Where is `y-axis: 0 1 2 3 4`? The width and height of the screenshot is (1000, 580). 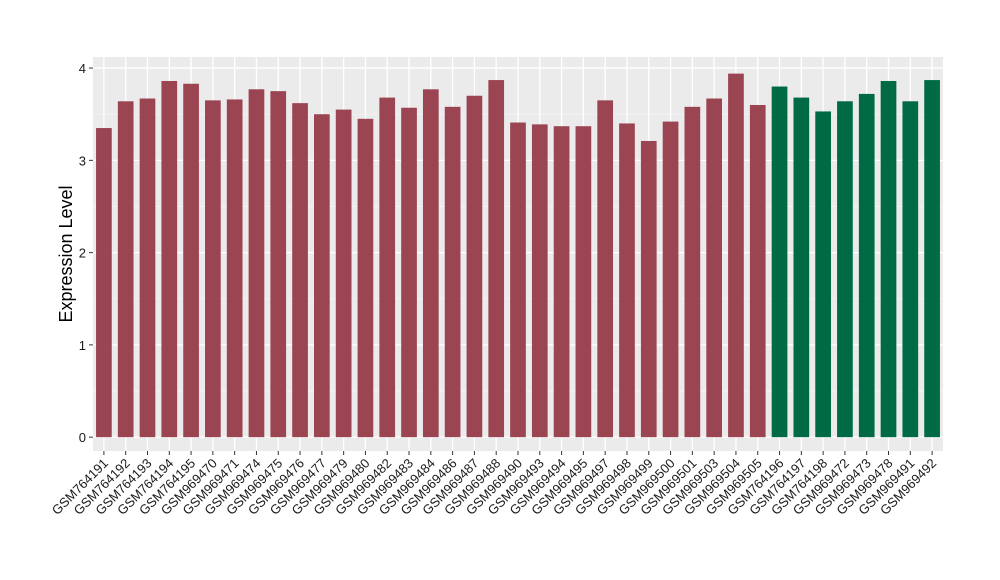
y-axis: 0 1 2 3 4 is located at coordinates (86, 253).